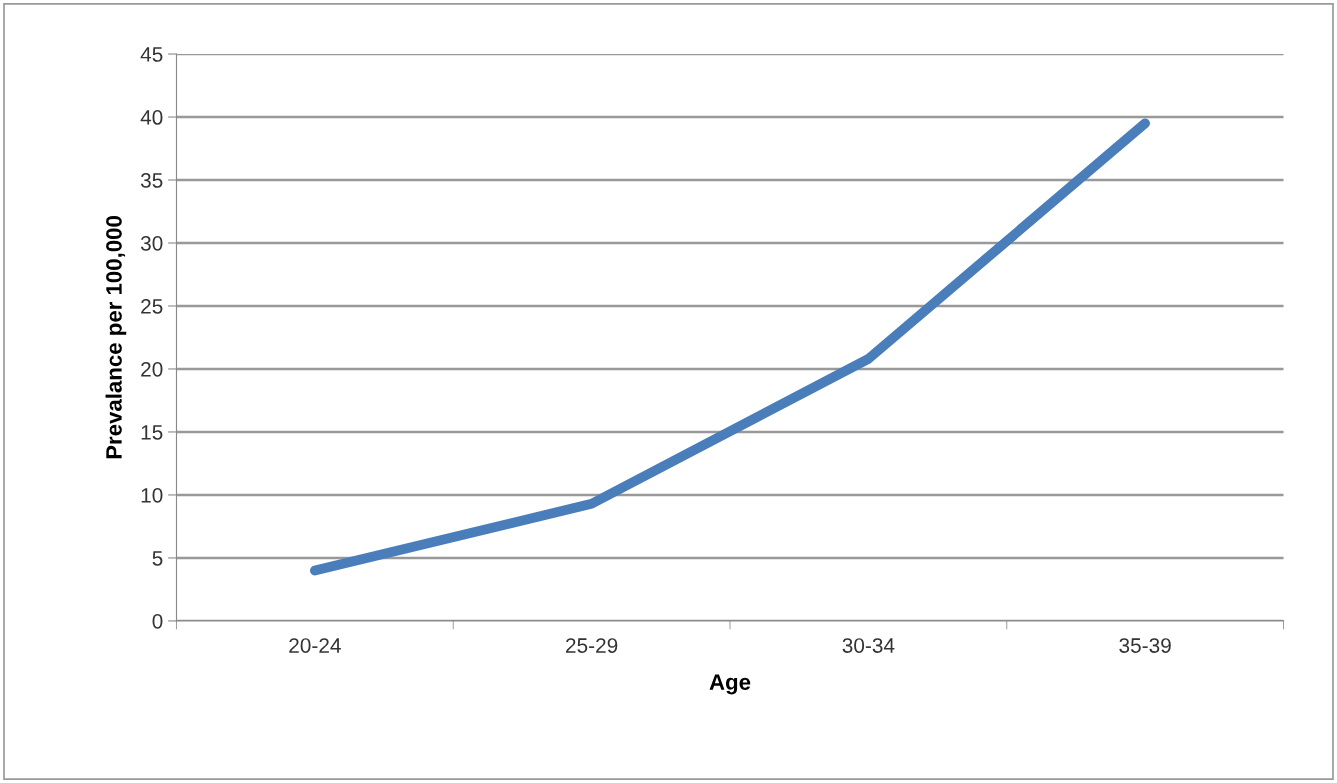 The width and height of the screenshot is (1337, 783). What do you see at coordinates (730, 684) in the screenshot?
I see `x-axis-title: Age` at bounding box center [730, 684].